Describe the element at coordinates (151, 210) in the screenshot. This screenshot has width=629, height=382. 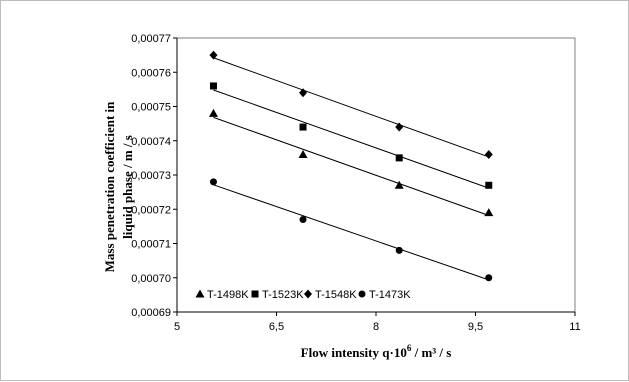
I see `y-tick-label: 0,00072` at that location.